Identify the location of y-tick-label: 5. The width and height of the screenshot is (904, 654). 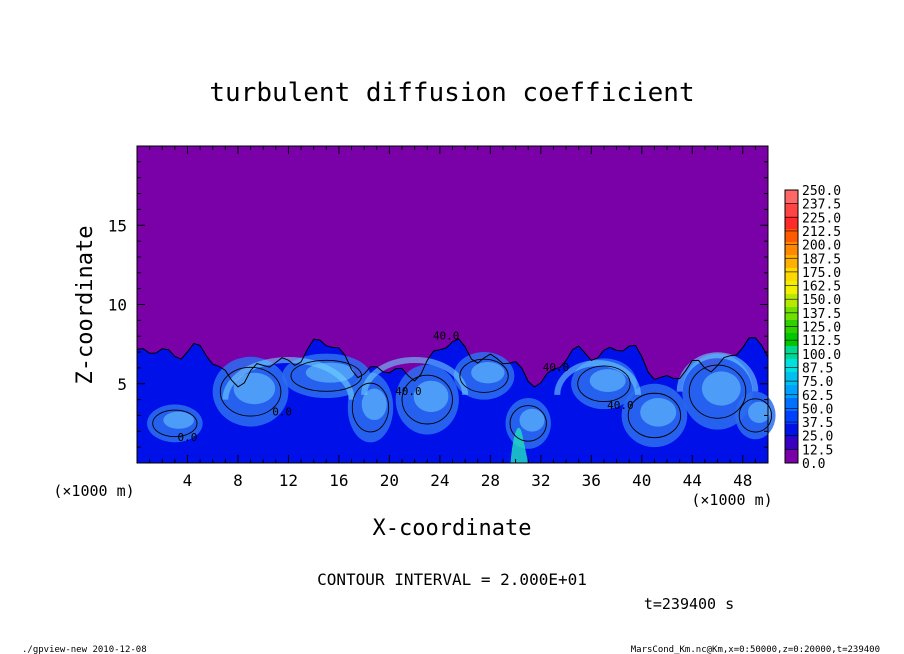
(122, 384).